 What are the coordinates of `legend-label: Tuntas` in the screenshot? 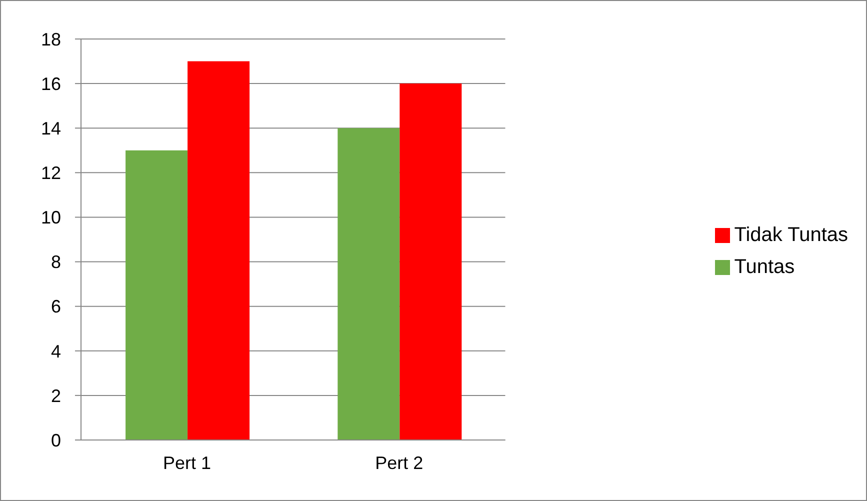 It's located at (764, 267).